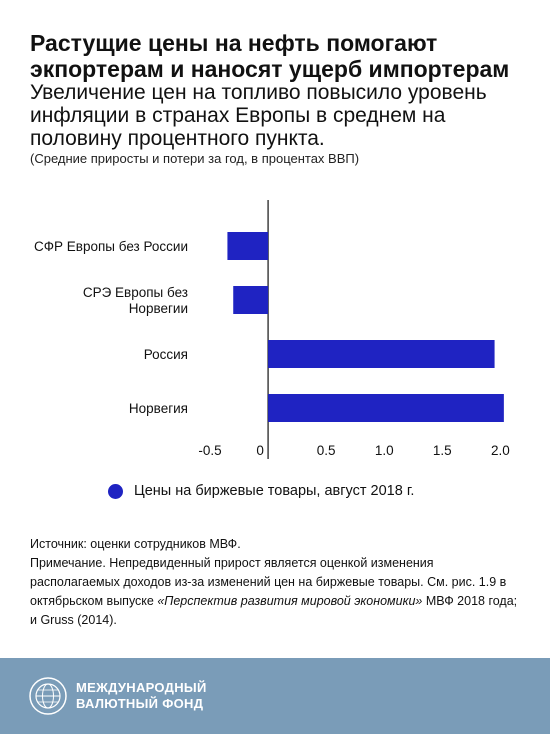 The image size is (550, 734). What do you see at coordinates (442, 450) in the screenshot?
I see `x-tick-label: 1.5` at bounding box center [442, 450].